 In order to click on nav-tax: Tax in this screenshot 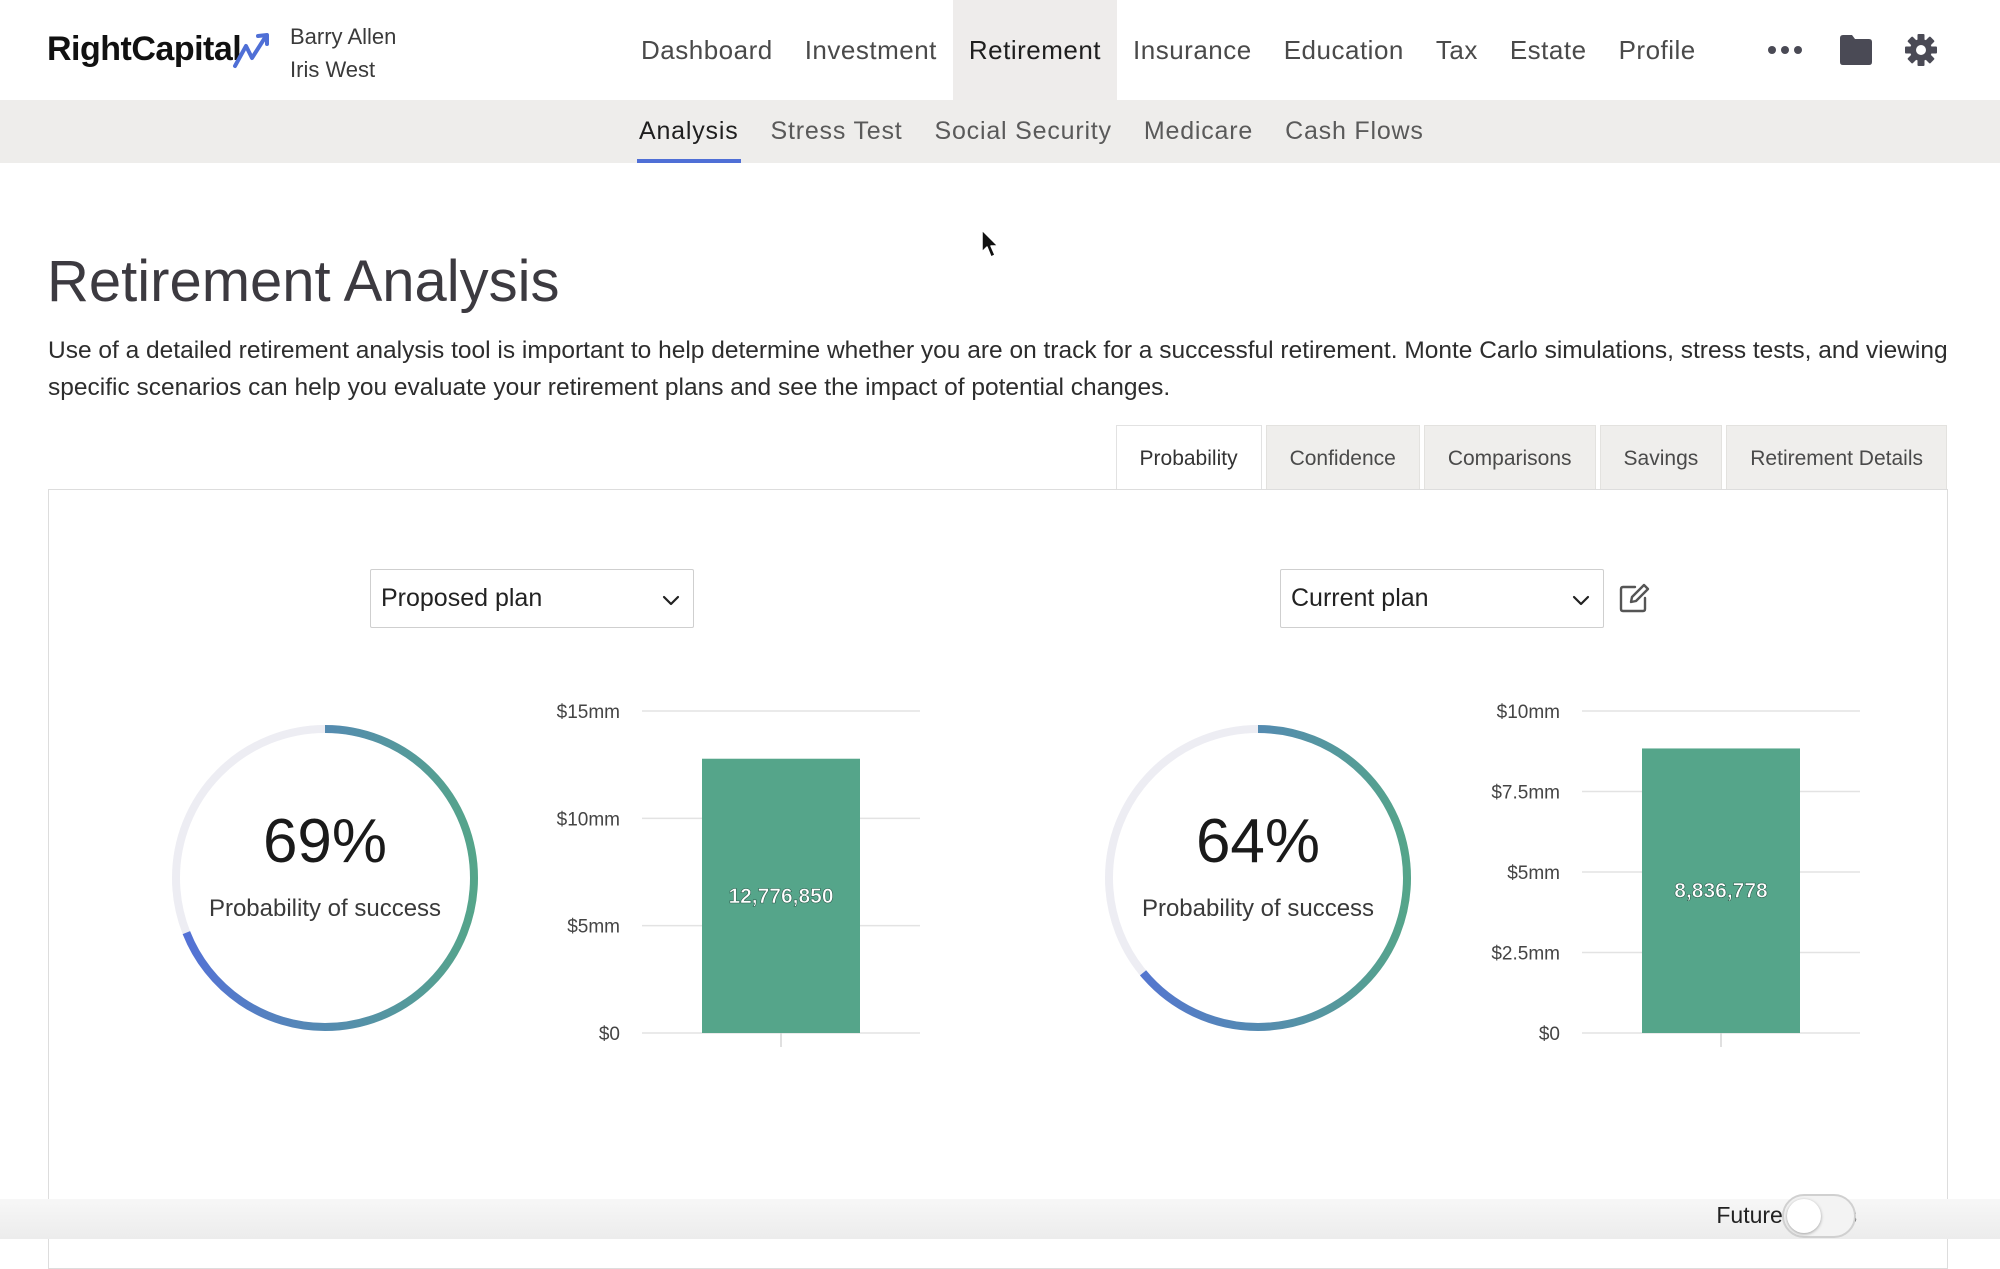, I will do `click(1456, 50)`.